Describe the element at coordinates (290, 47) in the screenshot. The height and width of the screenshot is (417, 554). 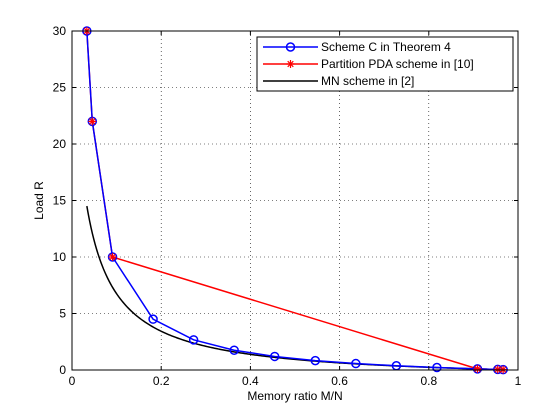
I see `legend-marker-scheme-c` at that location.